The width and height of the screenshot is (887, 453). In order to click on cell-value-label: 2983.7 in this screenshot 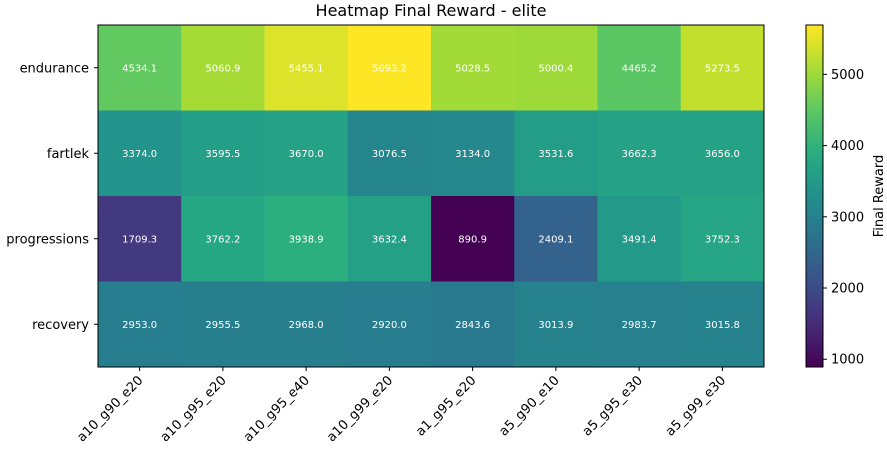, I will do `click(639, 325)`.